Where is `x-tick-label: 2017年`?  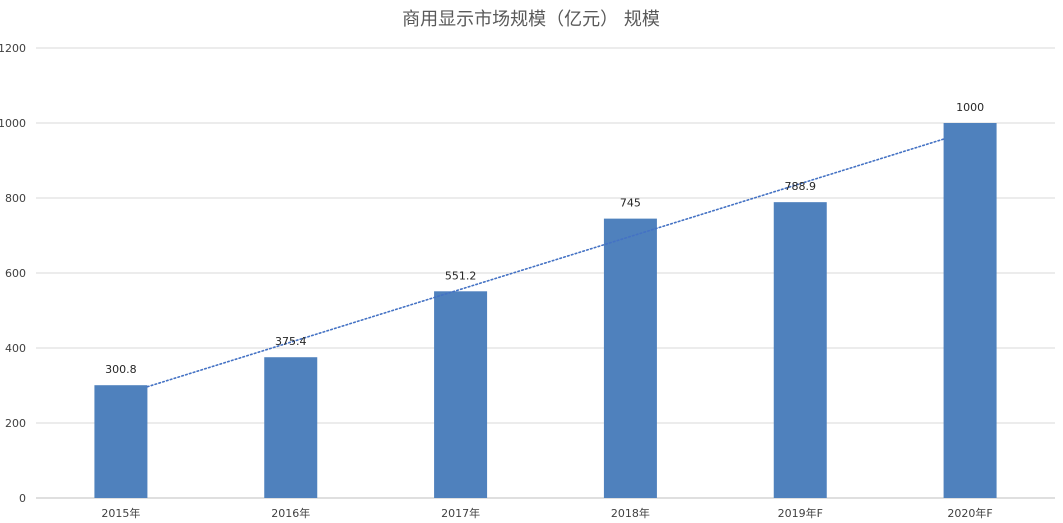 x-tick-label: 2017年 is located at coordinates (460, 513).